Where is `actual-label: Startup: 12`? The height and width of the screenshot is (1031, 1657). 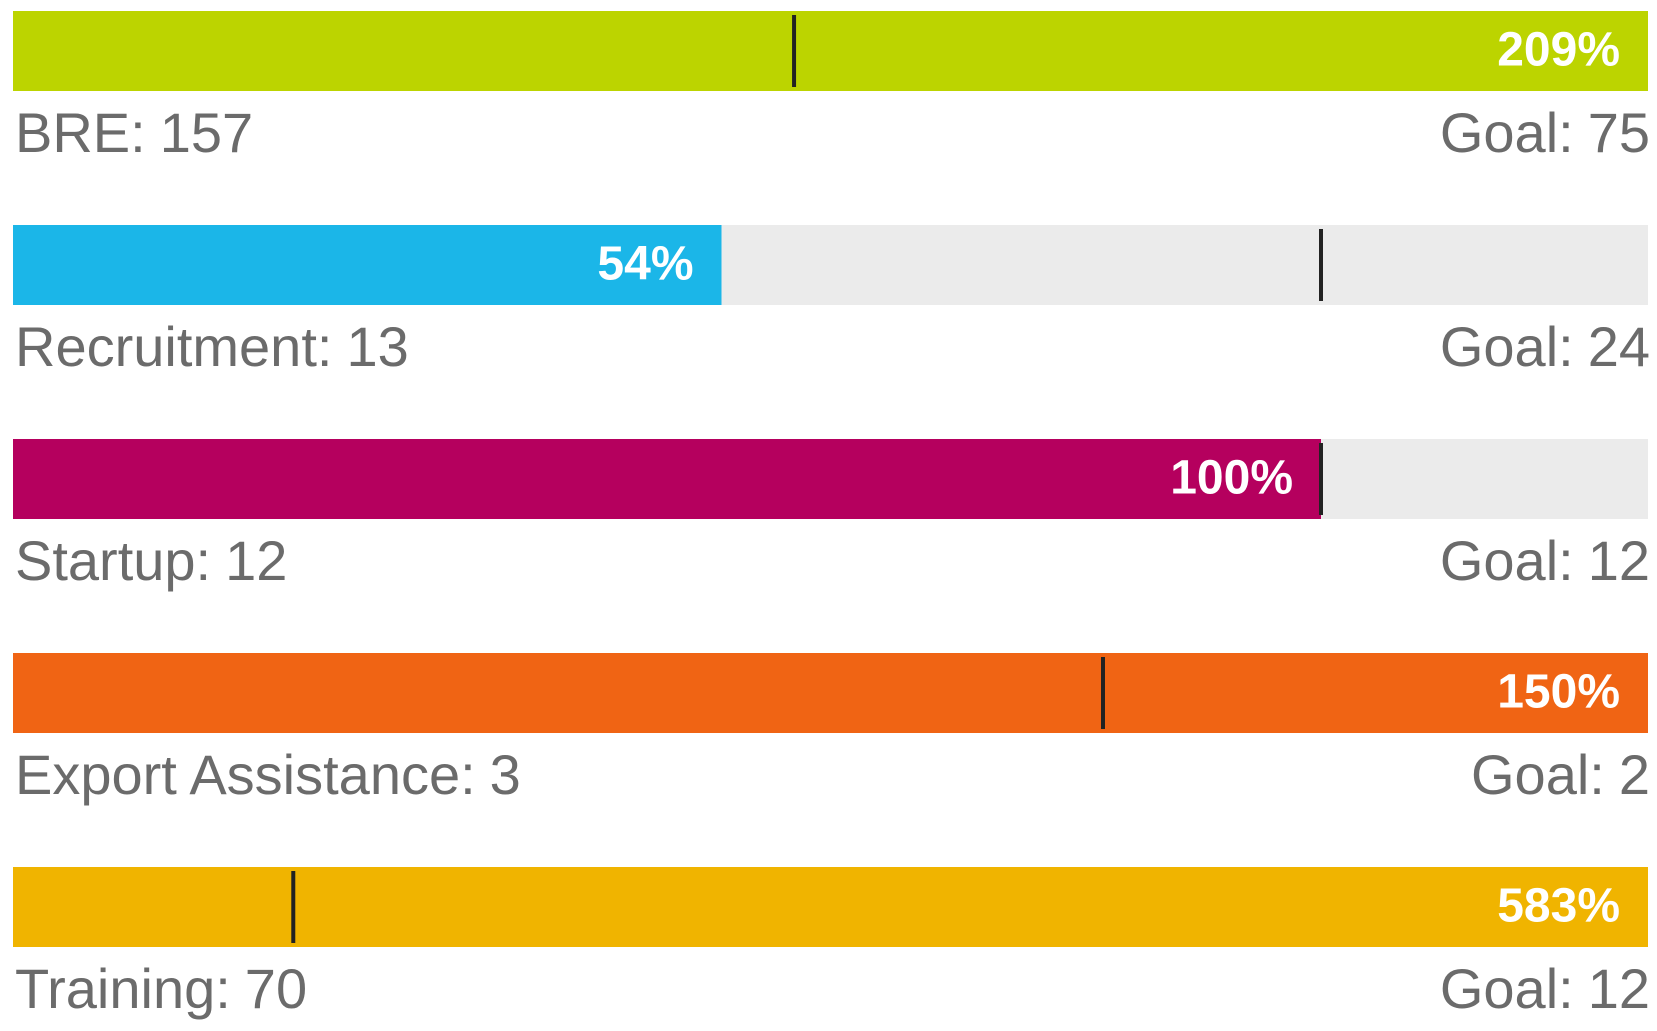 actual-label: Startup: 12 is located at coordinates (151, 560).